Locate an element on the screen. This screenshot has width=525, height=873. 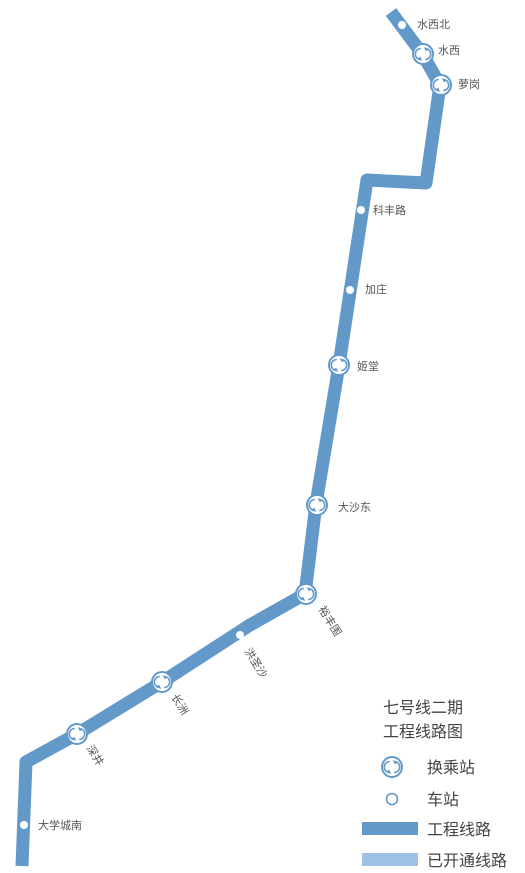
station-jitang: 姬堂 is located at coordinates (353, 365).